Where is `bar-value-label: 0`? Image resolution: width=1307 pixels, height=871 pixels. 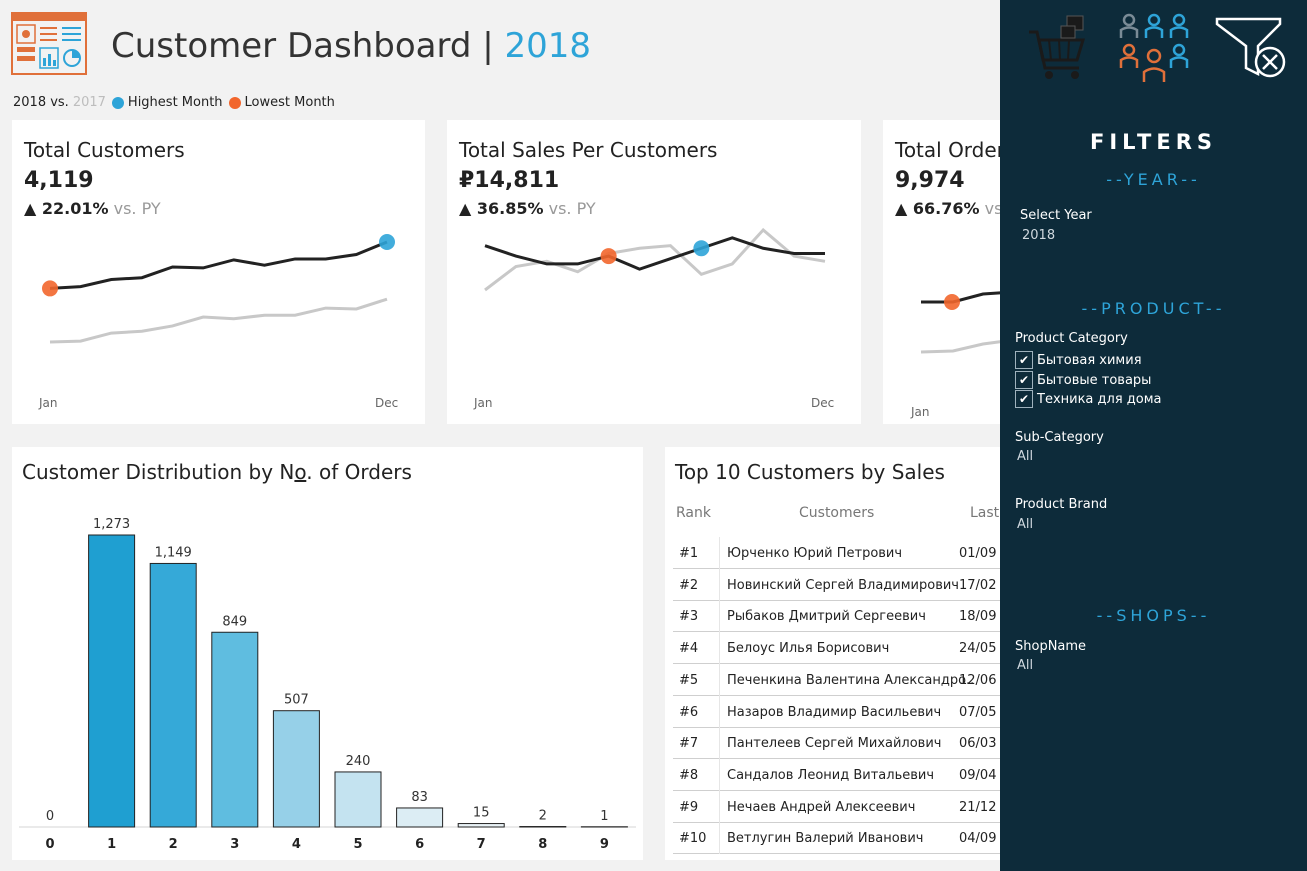
bar-value-label: 0 is located at coordinates (50, 816).